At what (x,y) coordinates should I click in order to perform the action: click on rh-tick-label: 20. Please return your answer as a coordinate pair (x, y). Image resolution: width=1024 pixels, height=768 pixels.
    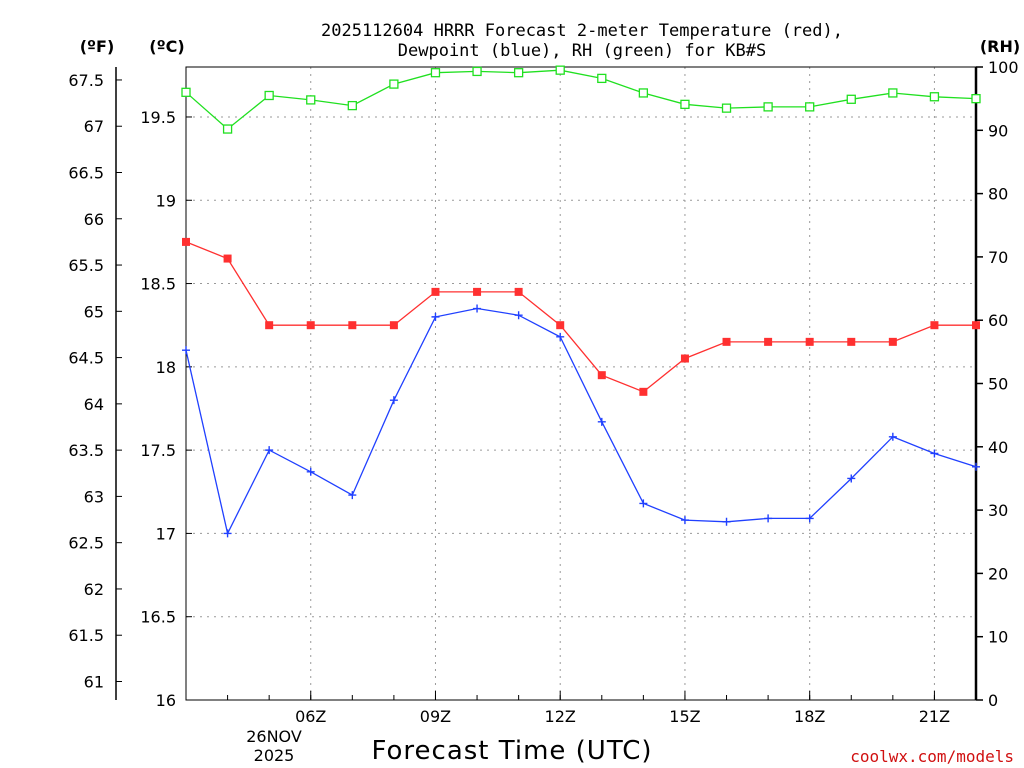
    Looking at the image, I should click on (998, 573).